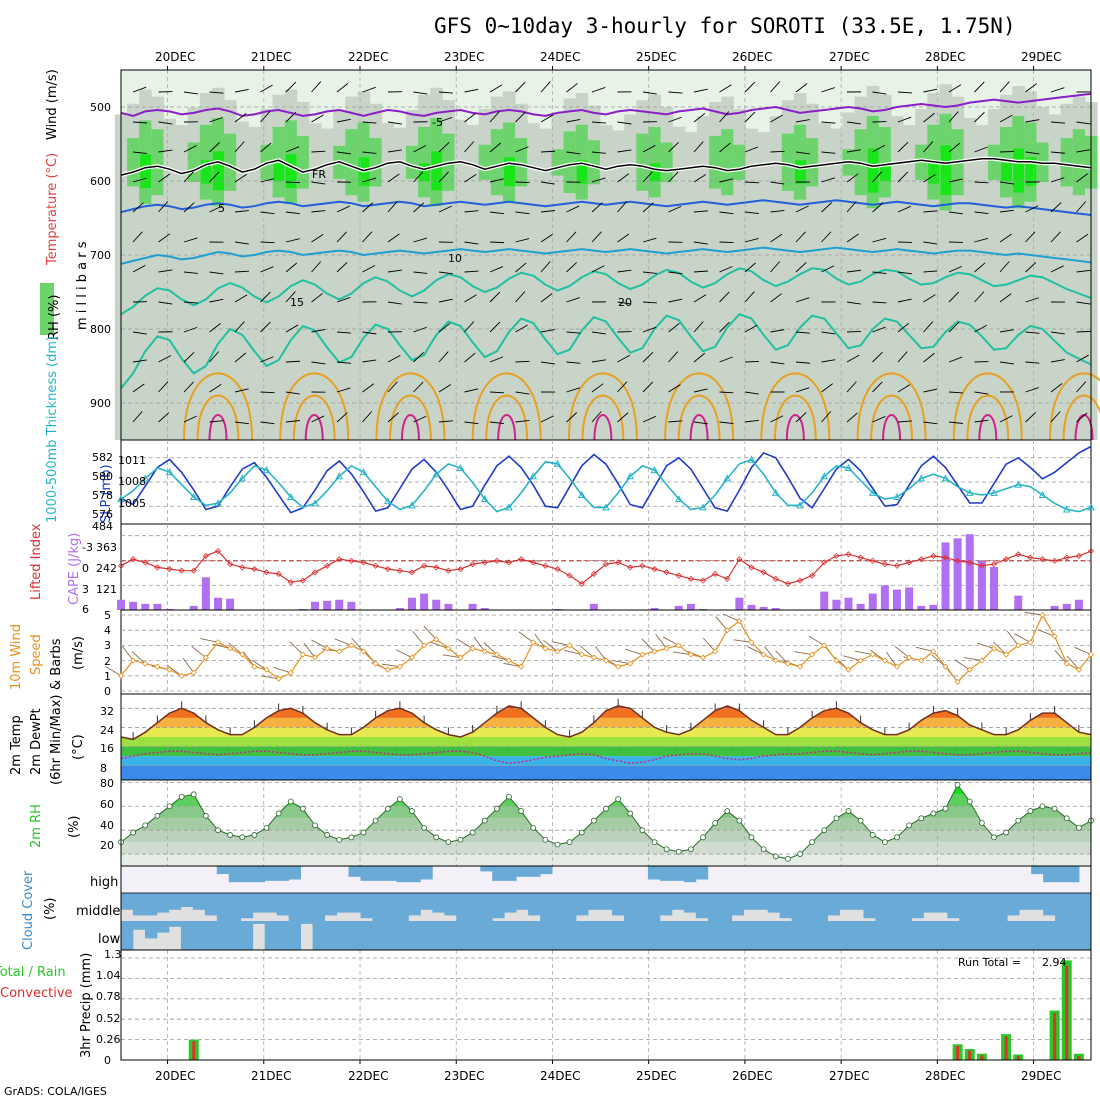  What do you see at coordinates (271, 1076) in the screenshot?
I see `bottom-date-1: 21DEC` at bounding box center [271, 1076].